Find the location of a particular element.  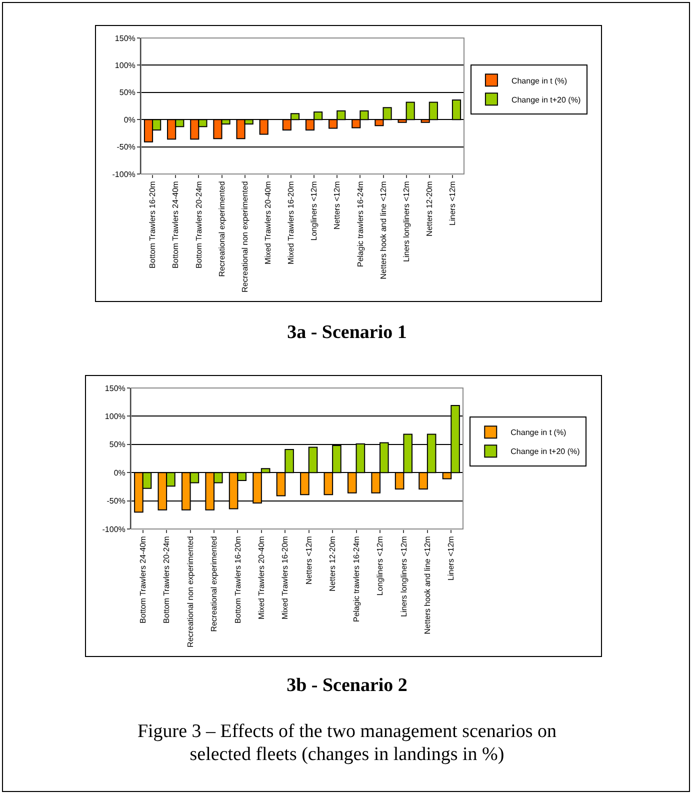

caption: Figure 3 – Effects of the two management scenarios on selected fleets (changes in landings in %) is located at coordinates (347, 743).